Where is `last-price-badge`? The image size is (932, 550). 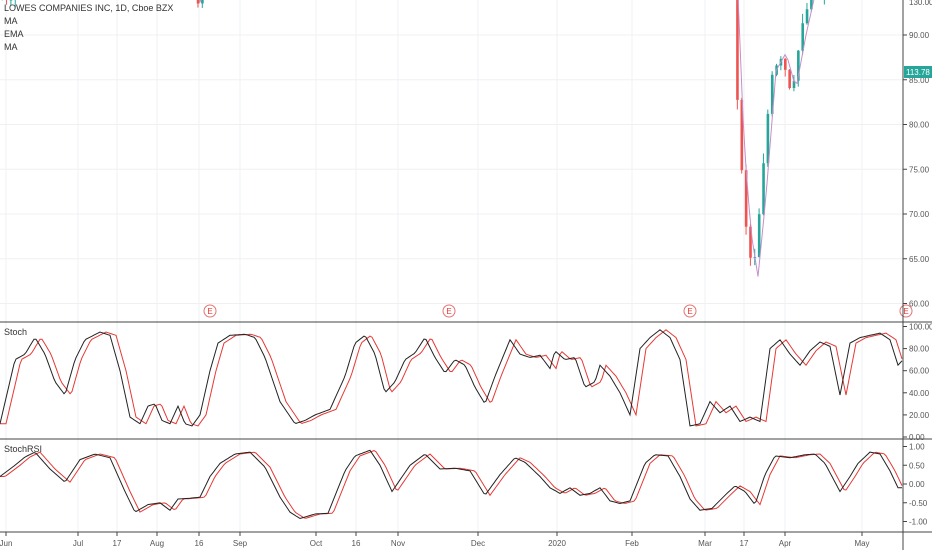
last-price-badge is located at coordinates (918, 72).